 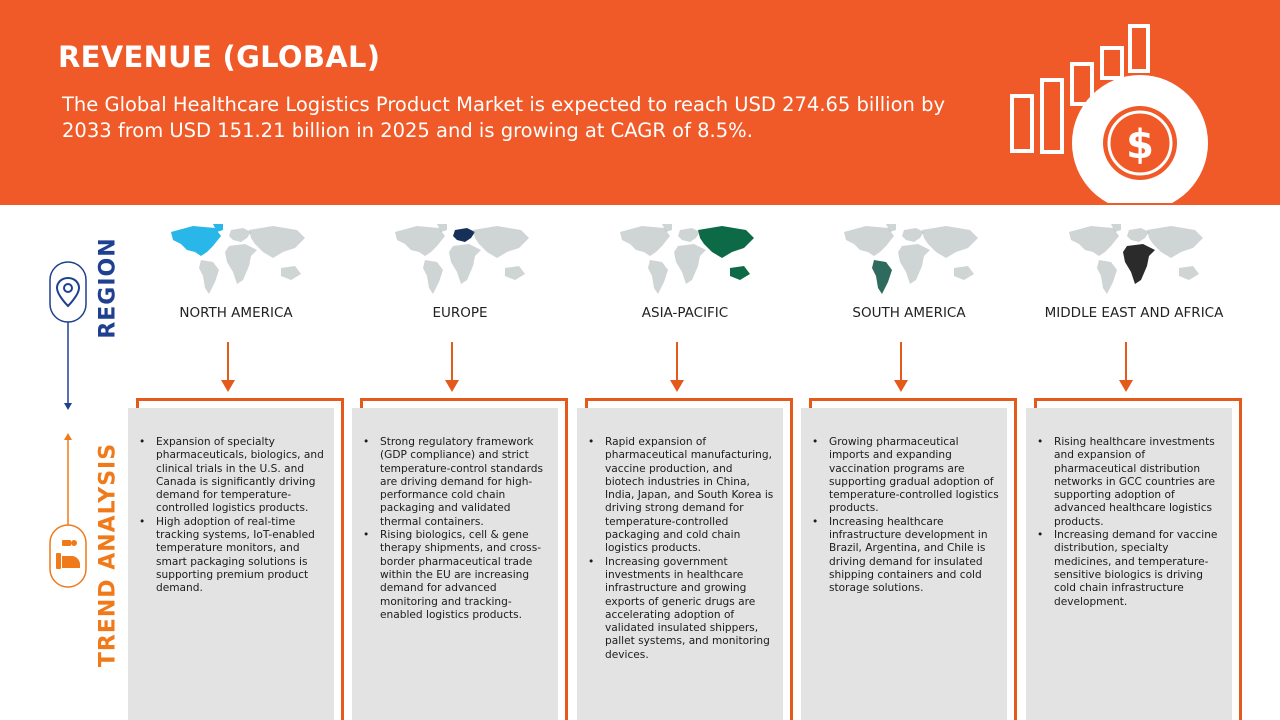 I want to click on region-label-europe: EUROPE, so click(x=460, y=313).